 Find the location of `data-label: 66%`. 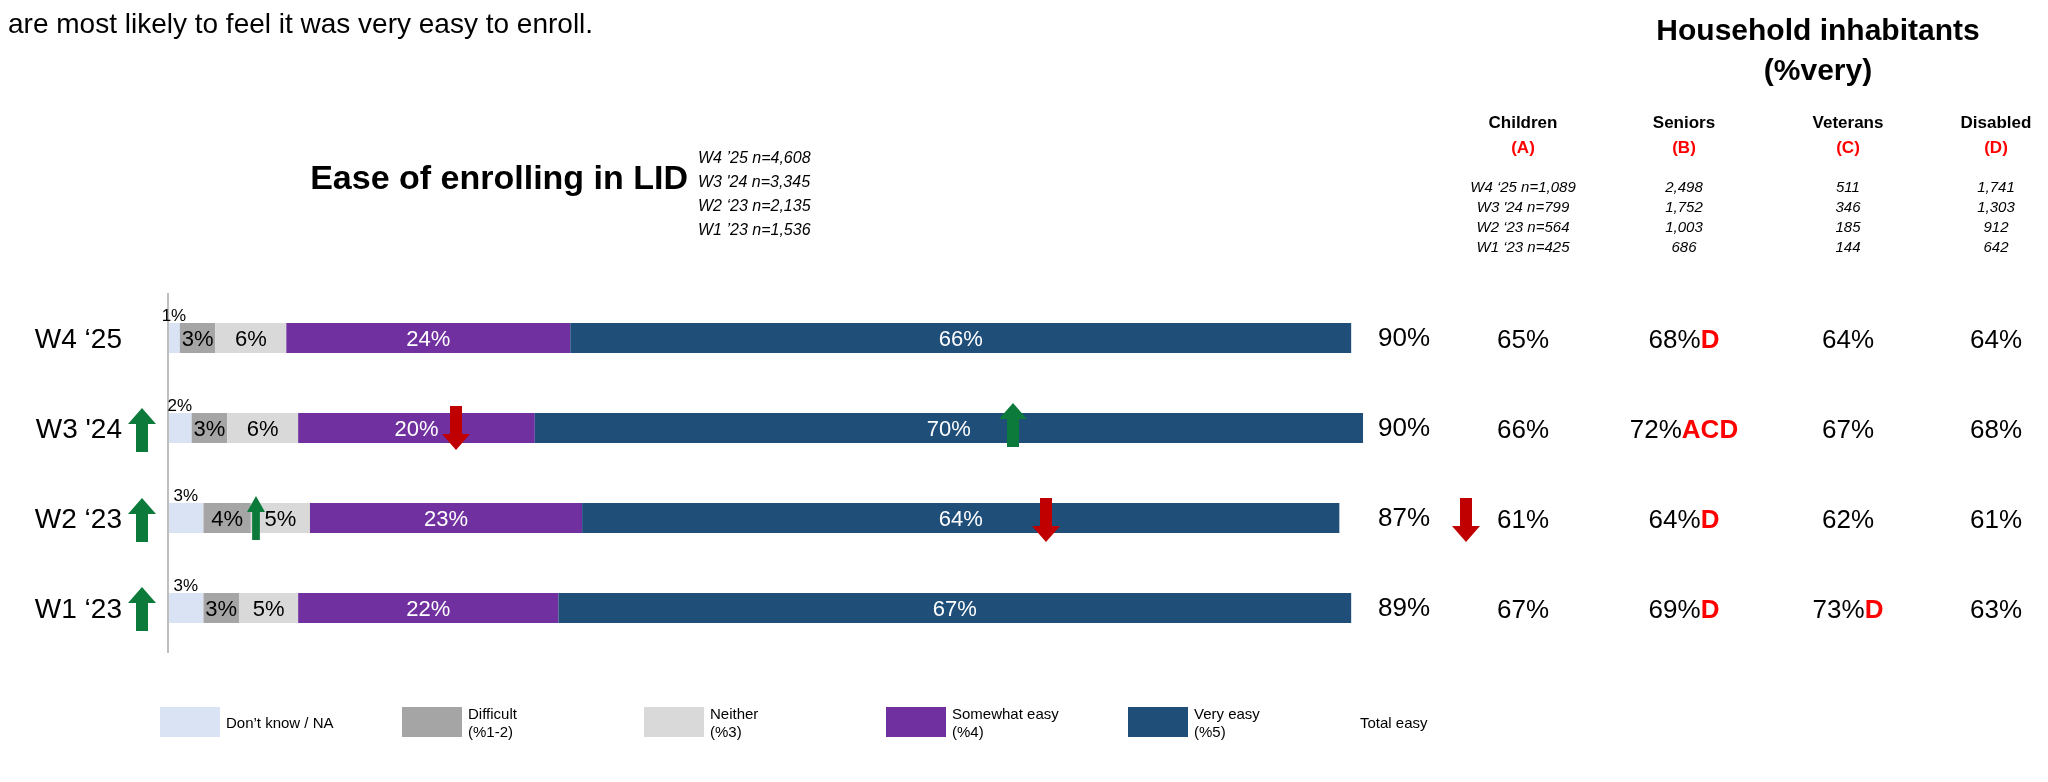

data-label: 66% is located at coordinates (960, 338).